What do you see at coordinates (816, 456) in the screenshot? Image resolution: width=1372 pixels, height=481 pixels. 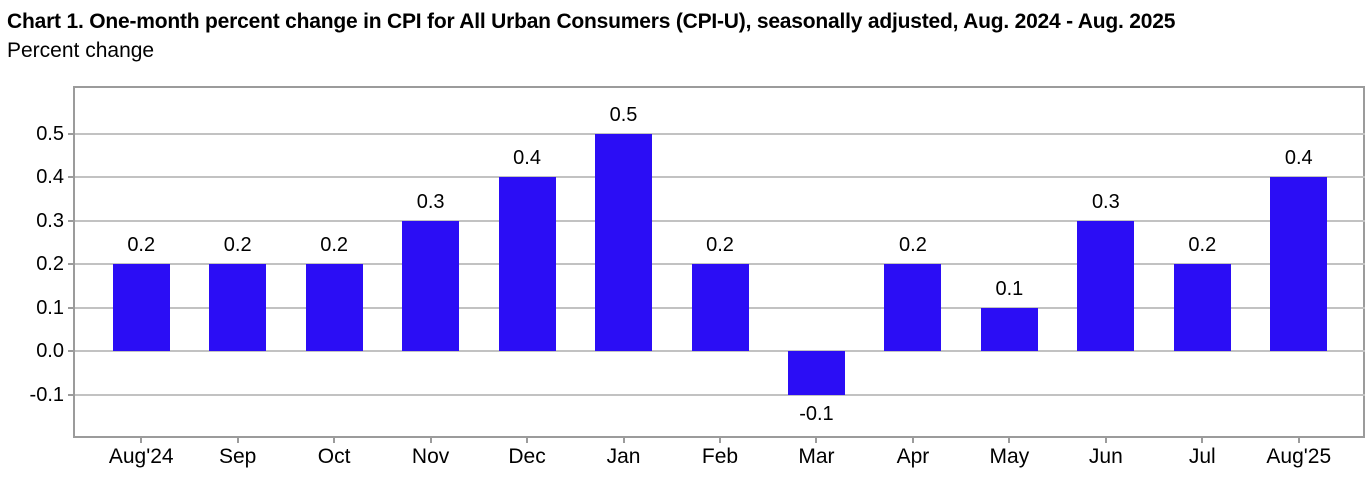 I see `x-axis-tick-label: Mar` at bounding box center [816, 456].